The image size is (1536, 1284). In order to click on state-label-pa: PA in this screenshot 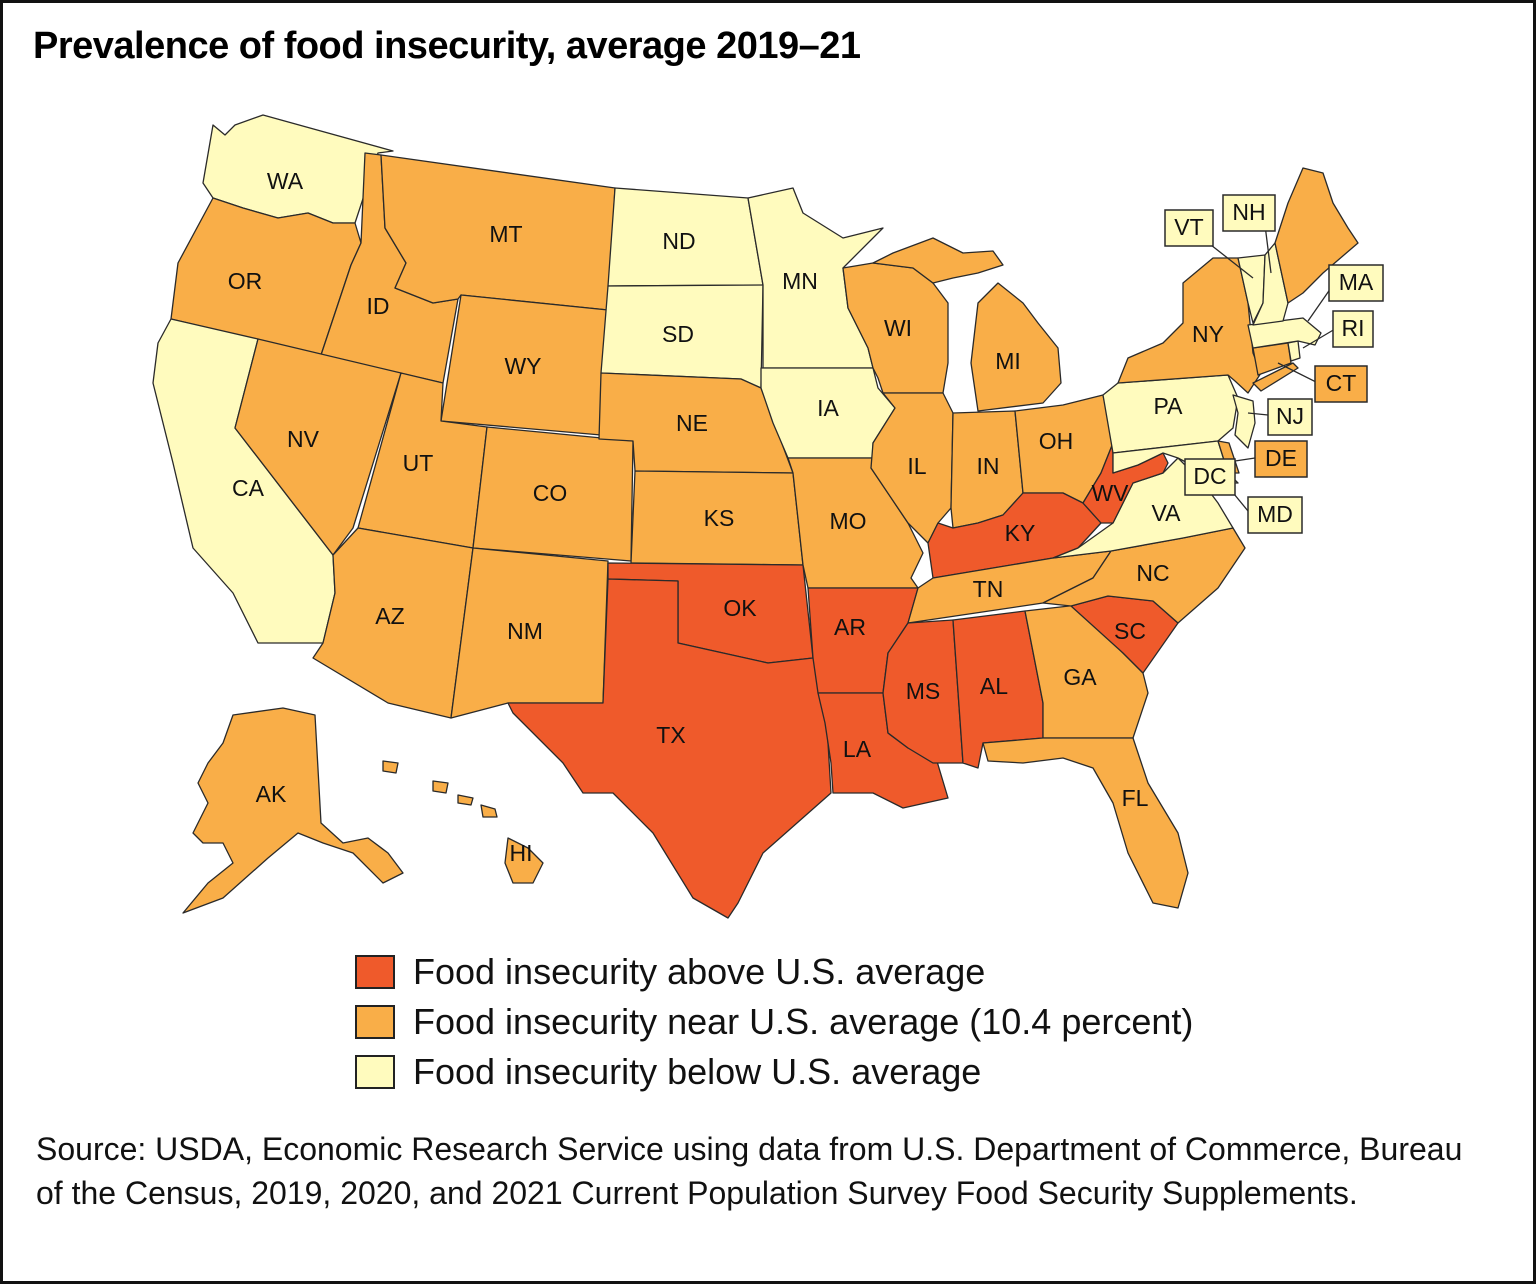, I will do `click(1169, 406)`.